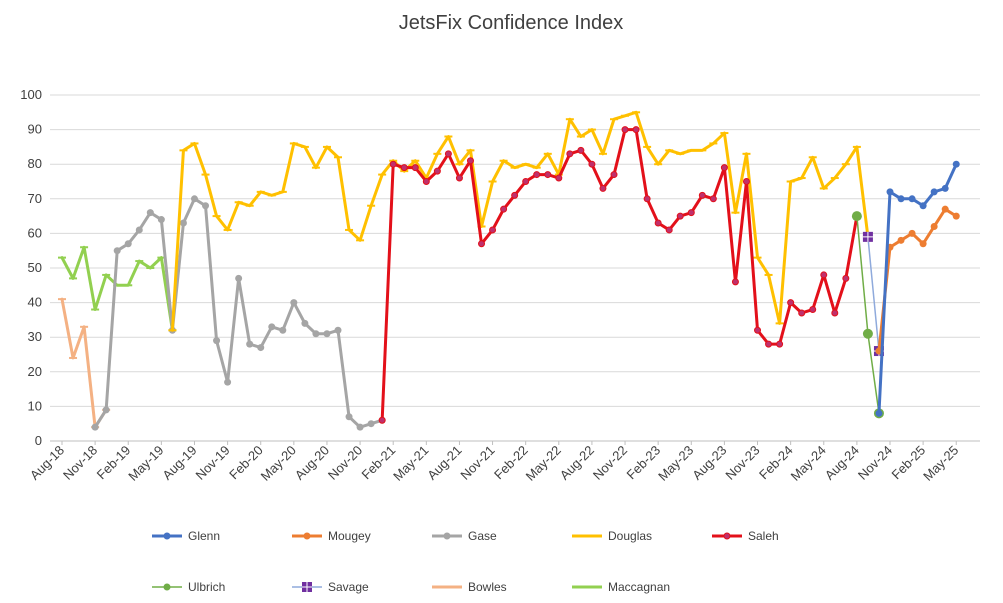 The image size is (1003, 603). I want to click on legend-label: Glenn, so click(204, 536).